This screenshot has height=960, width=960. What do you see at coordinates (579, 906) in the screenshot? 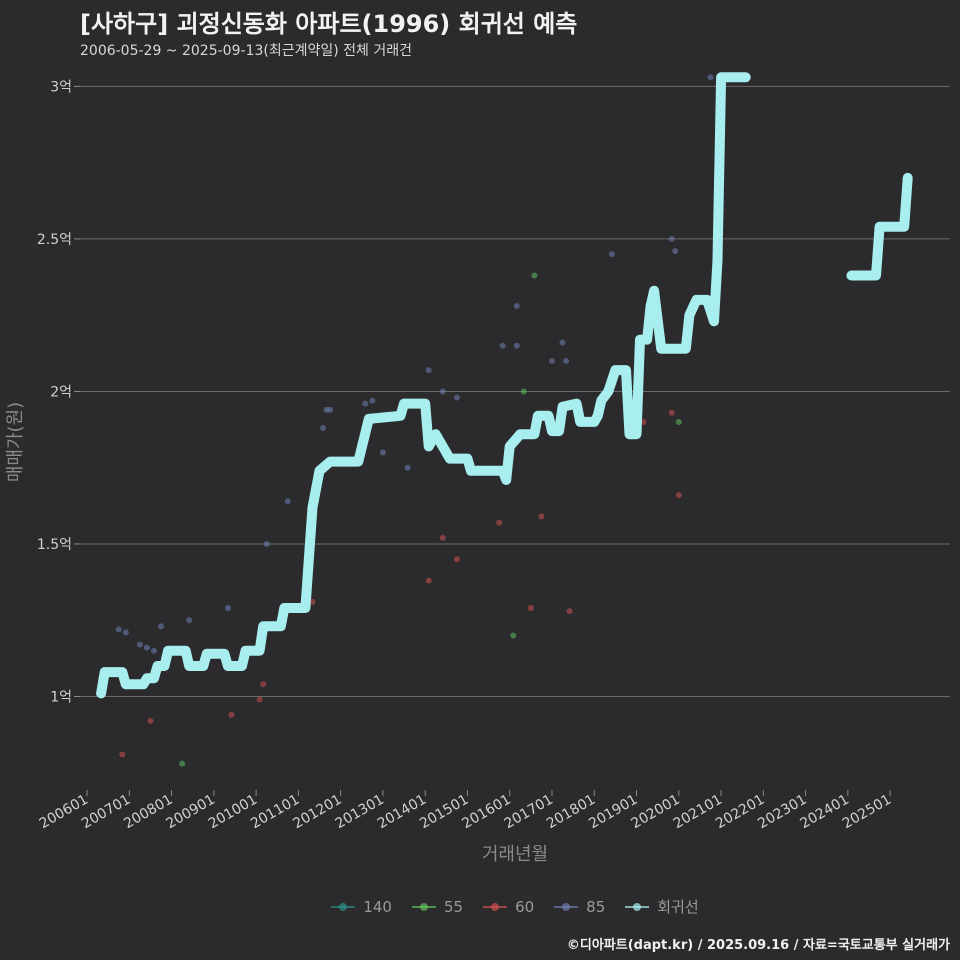
I see `legend-item-85: 85` at bounding box center [579, 906].